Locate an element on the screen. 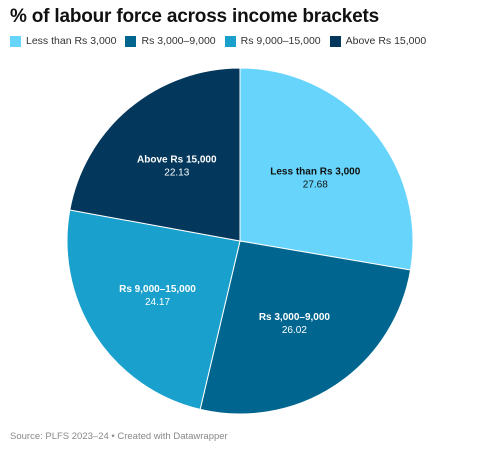 The image size is (480, 450). legend-item-above-15000: Above Rs 15,000 is located at coordinates (378, 41).